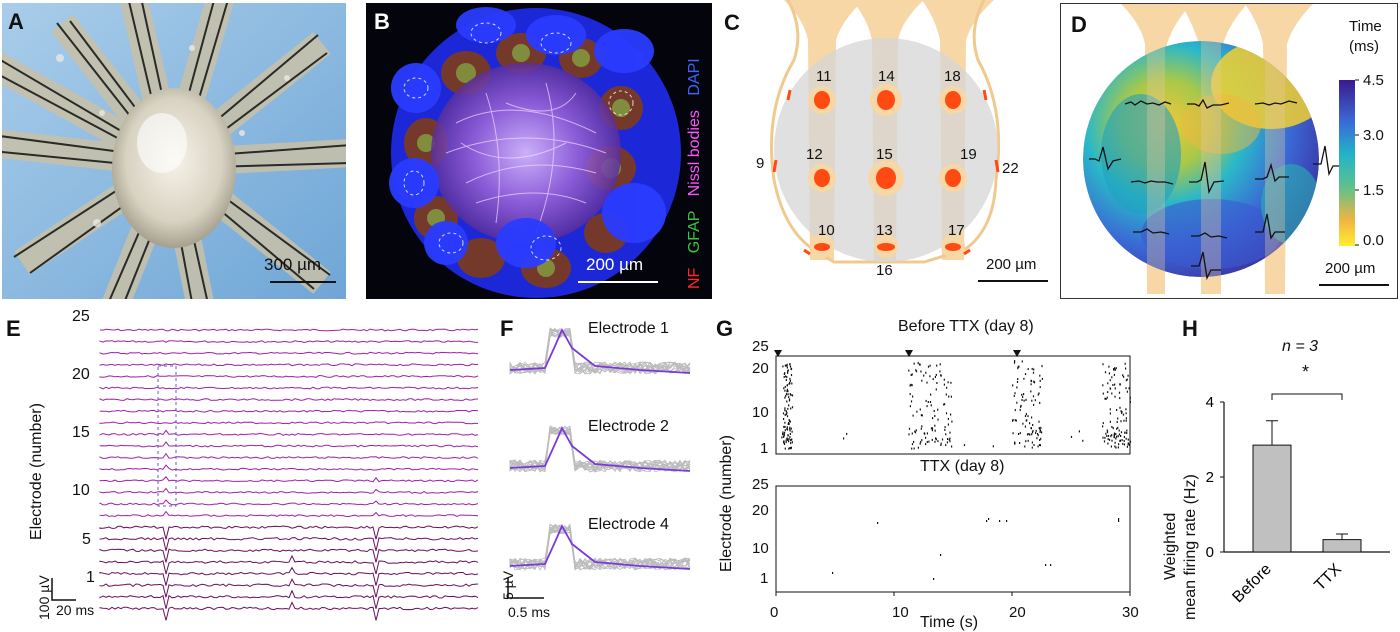 The image size is (1400, 632). Describe the element at coordinates (953, 539) in the screenshot. I see `raster-bottom-frame` at that location.